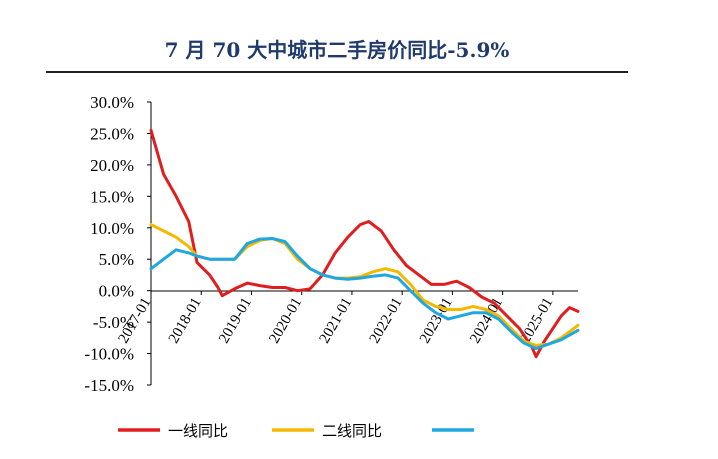 This screenshot has width=718, height=459. Describe the element at coordinates (386, 320) in the screenshot. I see `x-tick-label: 2022-01` at that location.